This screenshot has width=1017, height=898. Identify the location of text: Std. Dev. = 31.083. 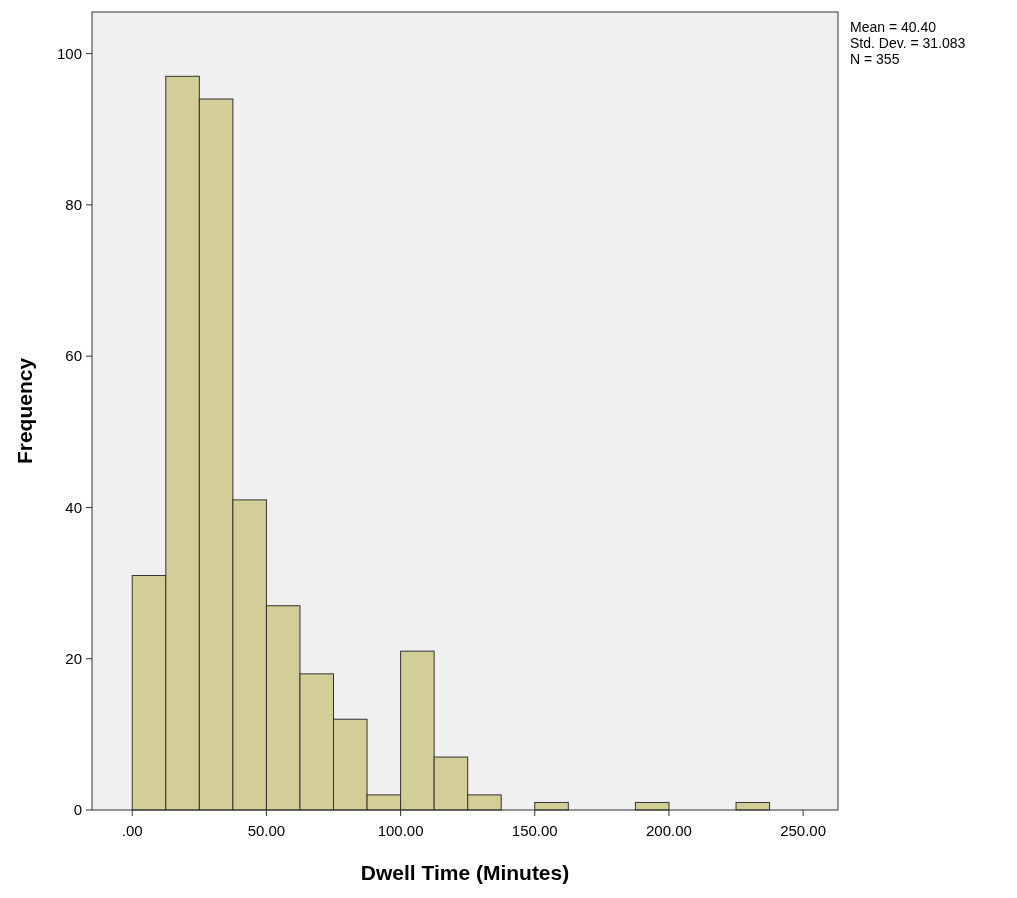
(908, 43).